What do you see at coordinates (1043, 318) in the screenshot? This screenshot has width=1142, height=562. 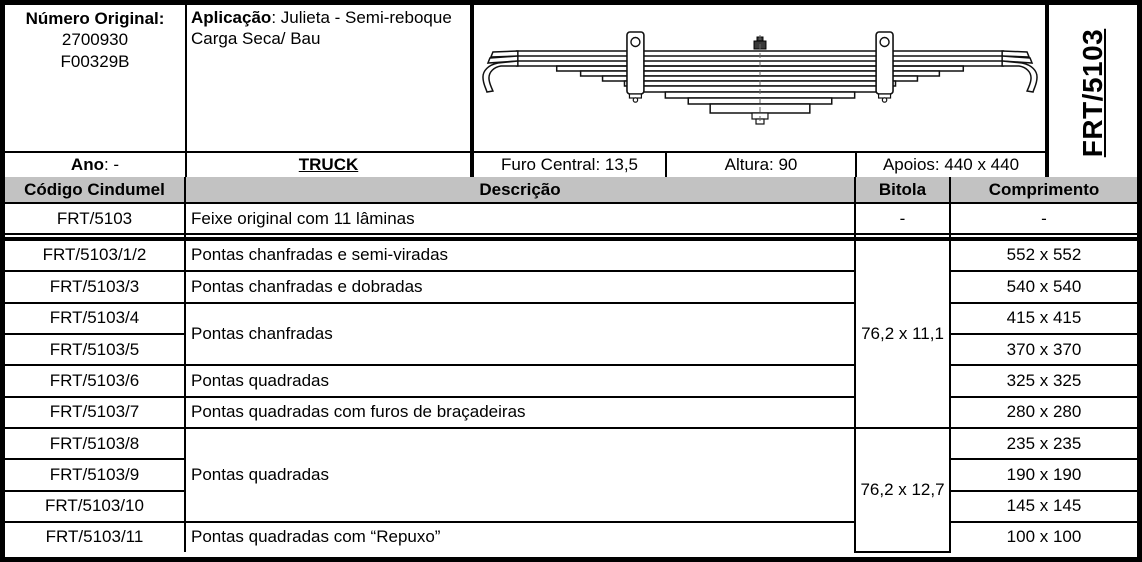 I see `comprimento-cell: 415 x 415` at bounding box center [1043, 318].